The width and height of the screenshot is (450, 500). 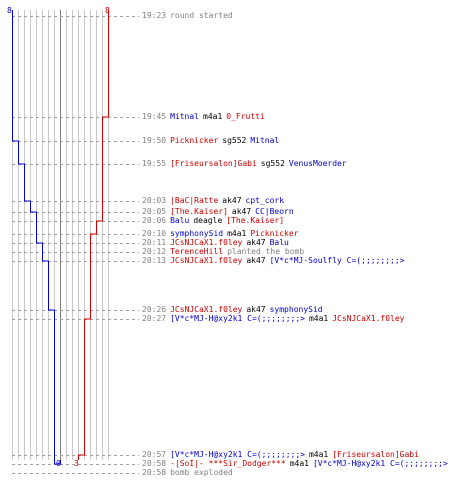 I want to click on event-time: 20:12, so click(x=154, y=251).